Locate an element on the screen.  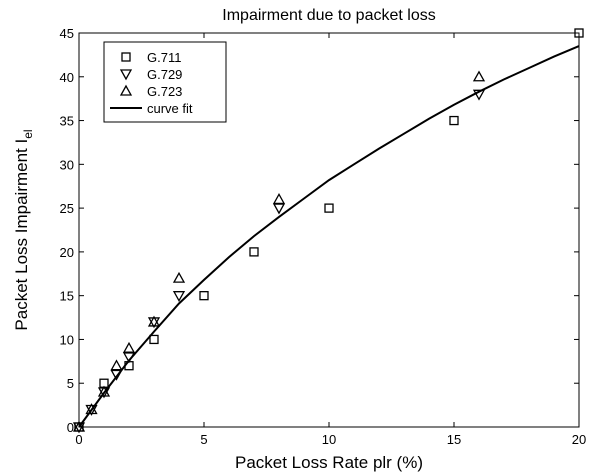
y-tick-label: 5 is located at coordinates (70, 383).